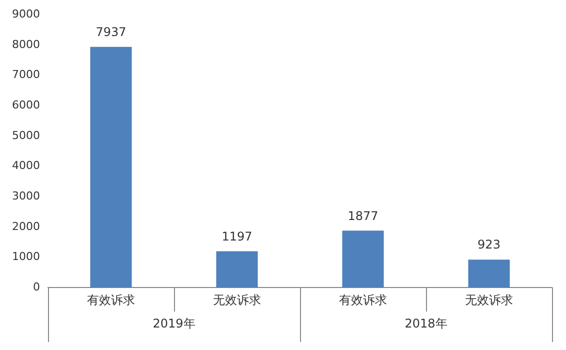 The height and width of the screenshot is (350, 566). Describe the element at coordinates (363, 215) in the screenshot. I see `data-label: 1877` at that location.